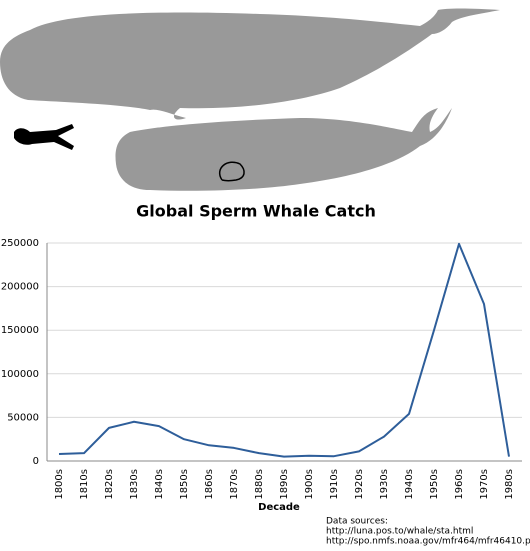 The width and height of the screenshot is (530, 551). Describe the element at coordinates (134, 484) in the screenshot. I see `x-tick-label: 1830s` at that location.